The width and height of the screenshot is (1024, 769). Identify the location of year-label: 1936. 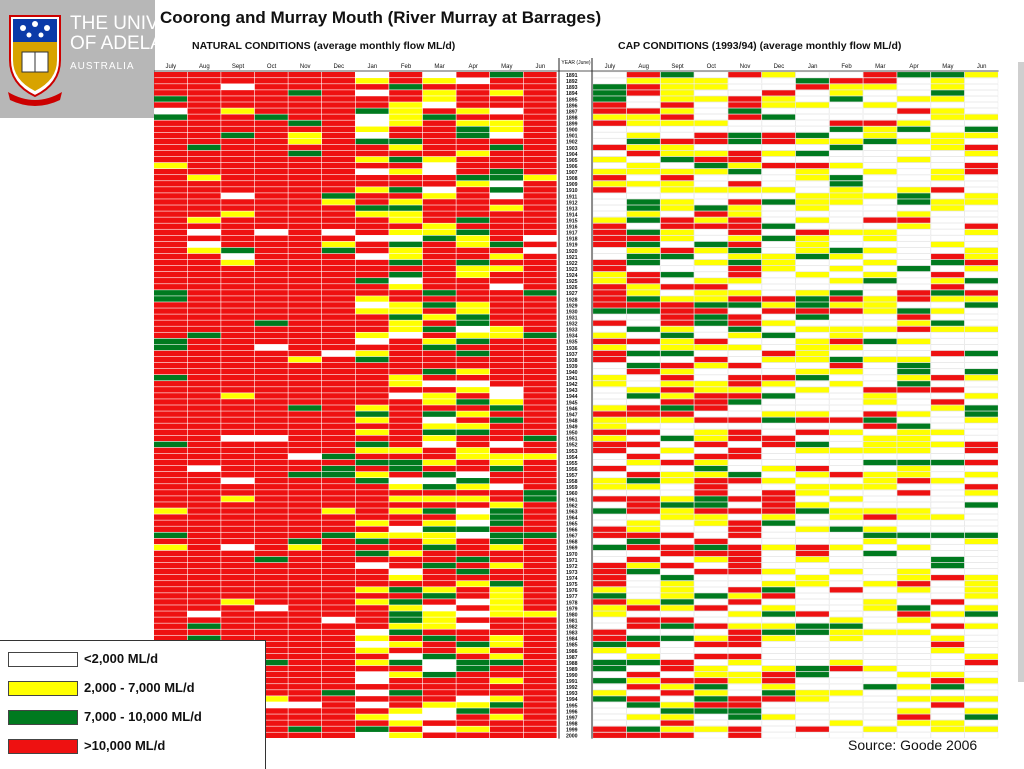
(572, 349).